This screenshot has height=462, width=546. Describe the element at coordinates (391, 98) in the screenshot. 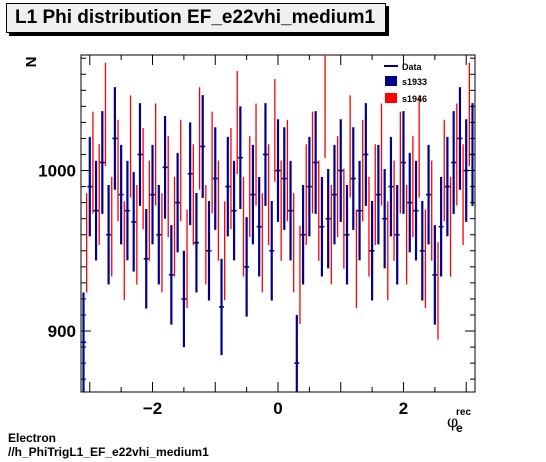

I see `legend-s1946-marker` at that location.